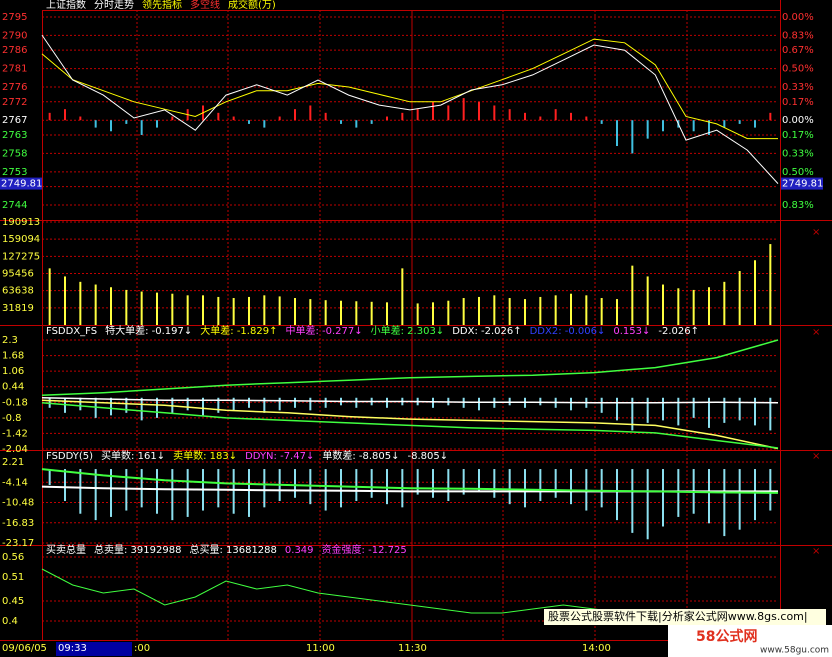 This screenshot has width=832, height=657. What do you see at coordinates (18, 503) in the screenshot?
I see `y-tick-label: -10.48` at bounding box center [18, 503].